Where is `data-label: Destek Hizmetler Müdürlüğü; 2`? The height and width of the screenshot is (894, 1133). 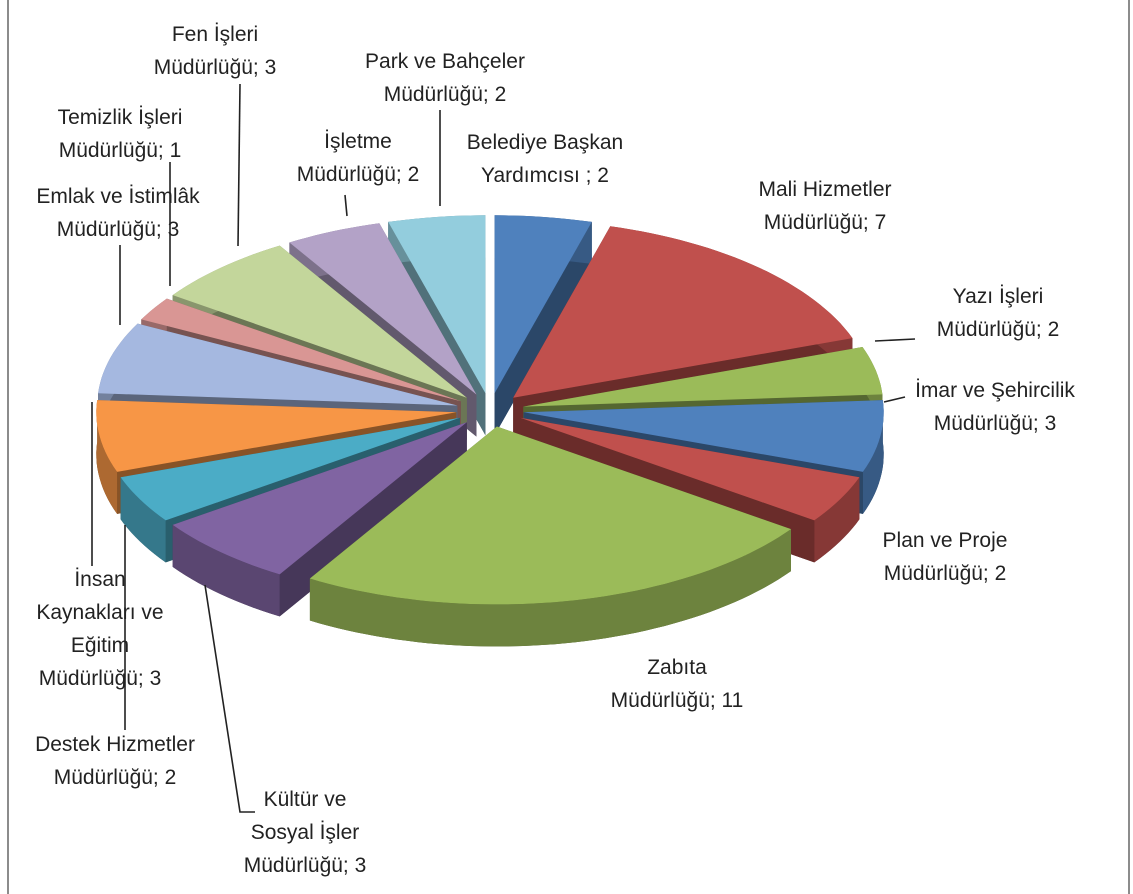 data-label: Destek Hizmetler Müdürlüğü; 2 is located at coordinates (115, 761).